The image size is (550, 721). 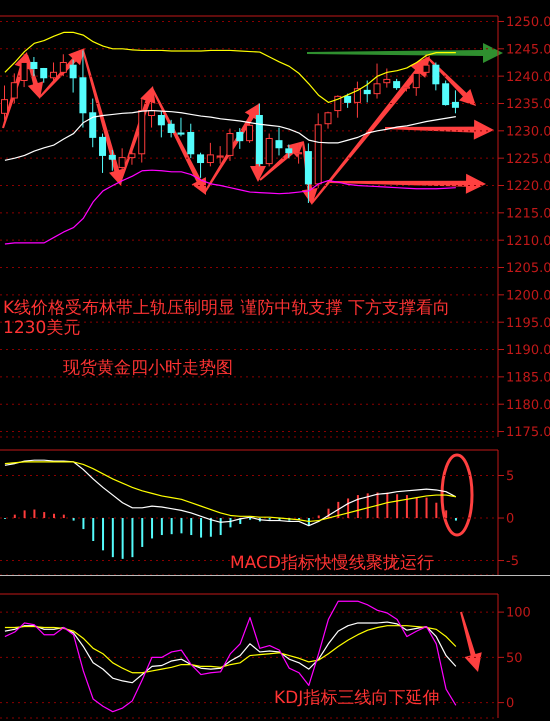 I want to click on annotation: KDJ指标三线向下延伸, so click(x=357, y=698).